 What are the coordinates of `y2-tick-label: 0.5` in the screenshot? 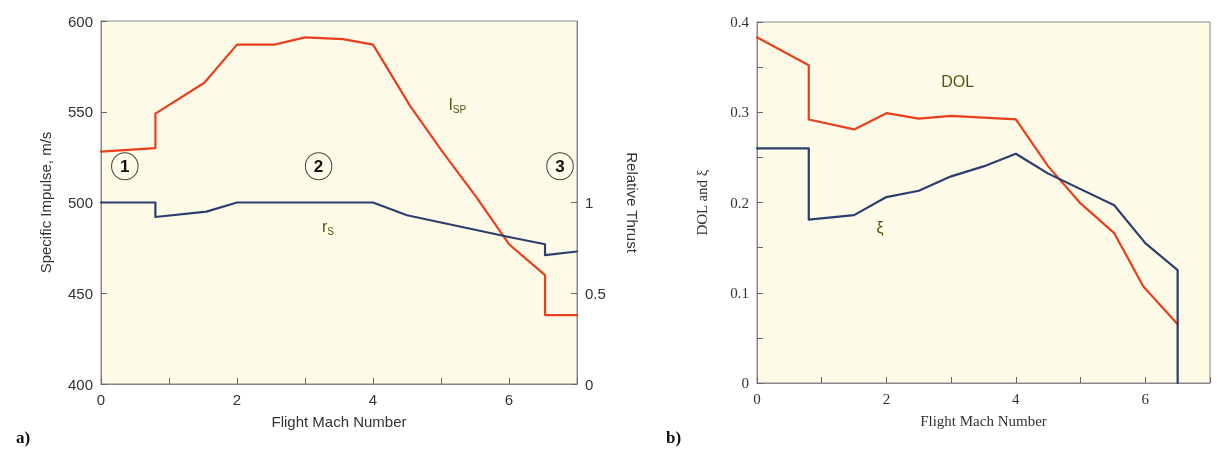 It's located at (595, 293).